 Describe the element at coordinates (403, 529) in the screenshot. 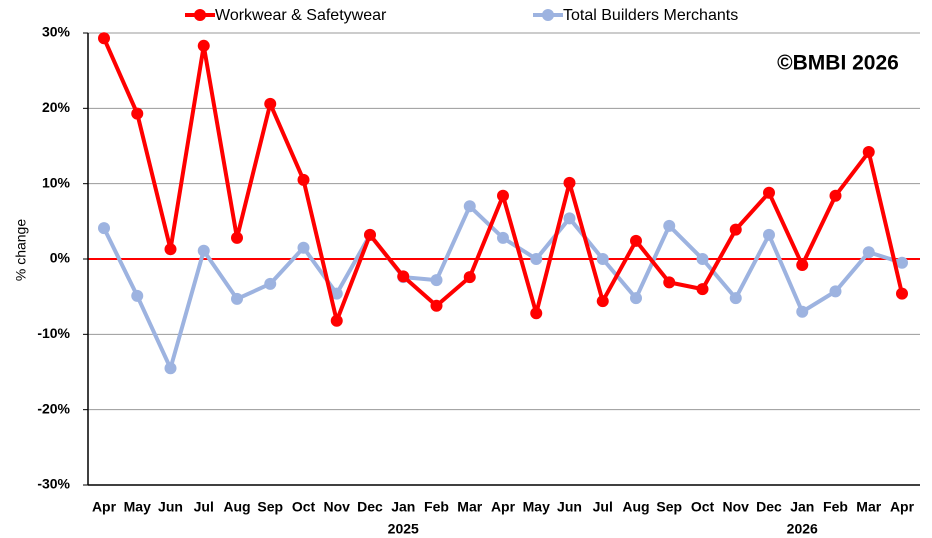

I see `year-label: 2025` at that location.